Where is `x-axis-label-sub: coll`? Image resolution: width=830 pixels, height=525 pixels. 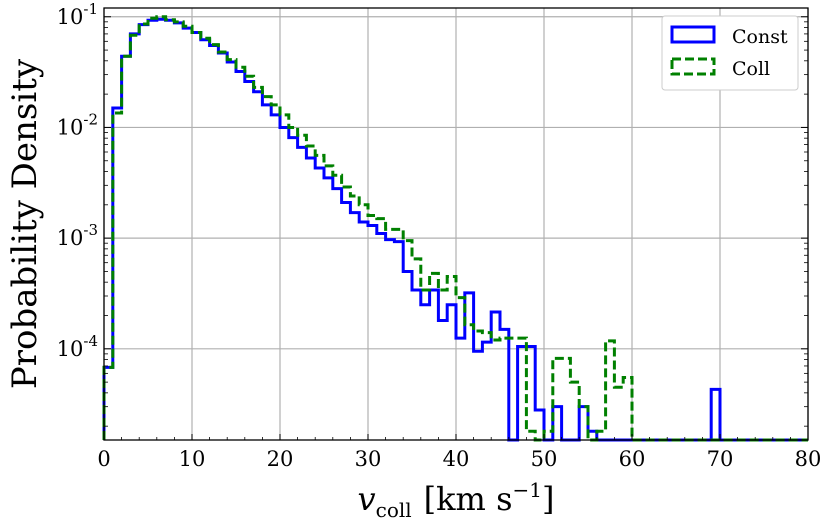
x-axis-label-sub: coll is located at coordinates (394, 510).